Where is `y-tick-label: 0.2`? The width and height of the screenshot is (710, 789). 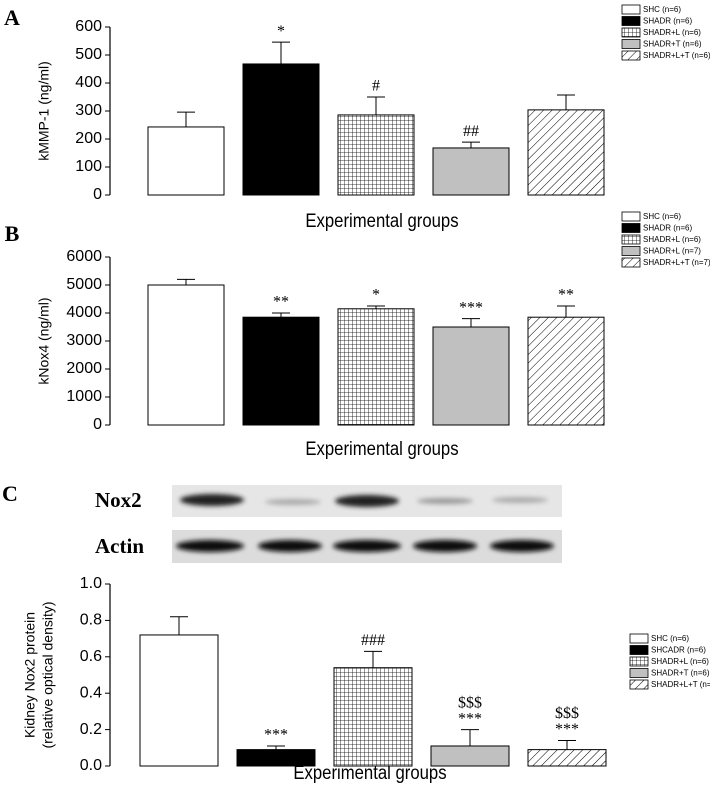 y-tick-label: 0.2 is located at coordinates (91, 729).